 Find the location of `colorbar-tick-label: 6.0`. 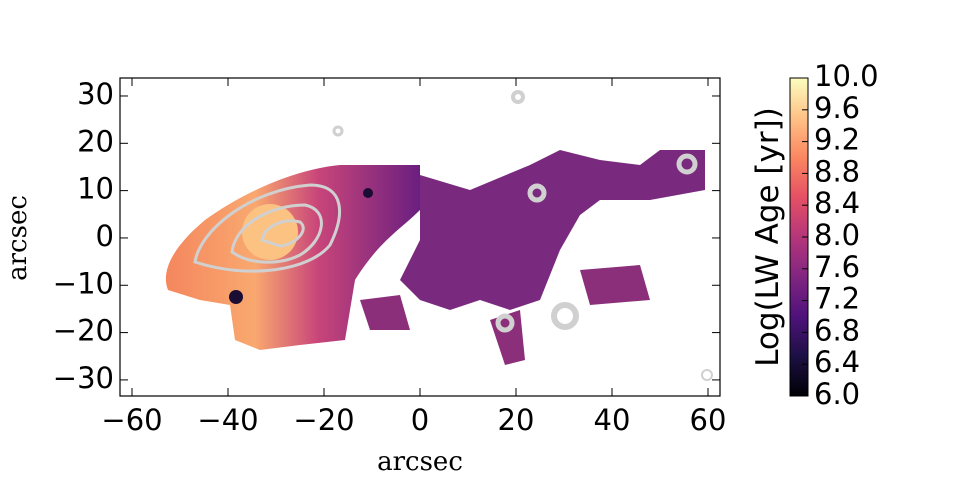

colorbar-tick-label: 6.0 is located at coordinates (837, 394).